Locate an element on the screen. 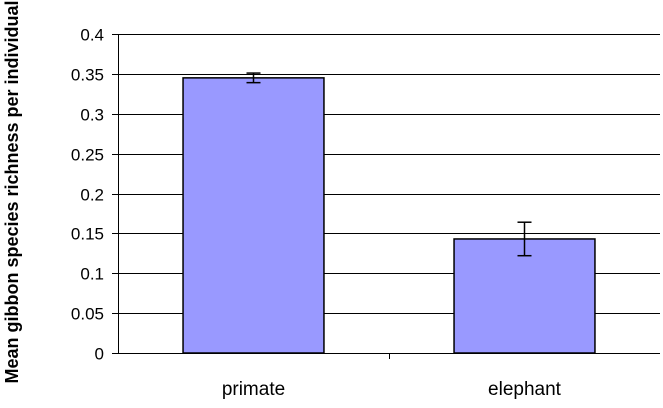  x-tick-label-primate: primate is located at coordinates (253, 389).